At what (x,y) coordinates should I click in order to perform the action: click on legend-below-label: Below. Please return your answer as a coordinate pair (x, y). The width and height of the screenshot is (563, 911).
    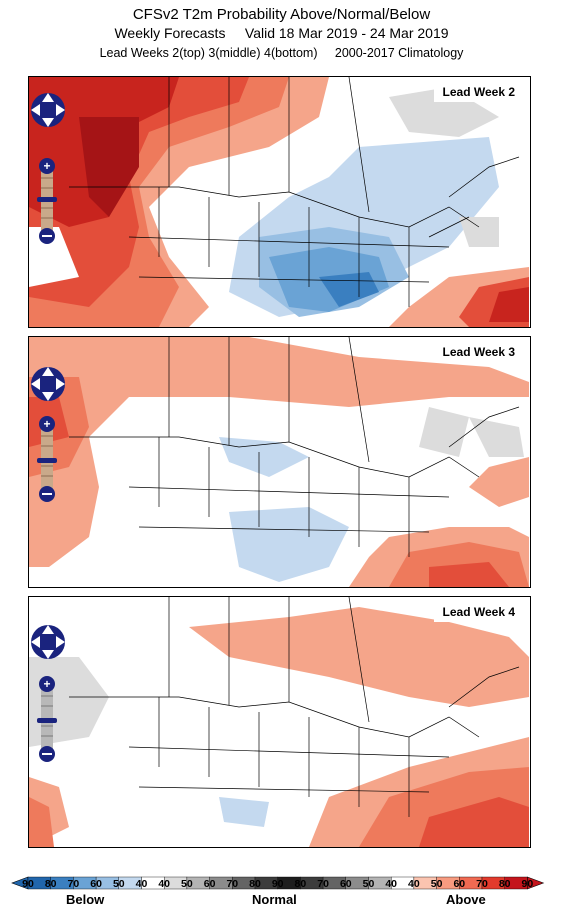
    Looking at the image, I should click on (85, 899).